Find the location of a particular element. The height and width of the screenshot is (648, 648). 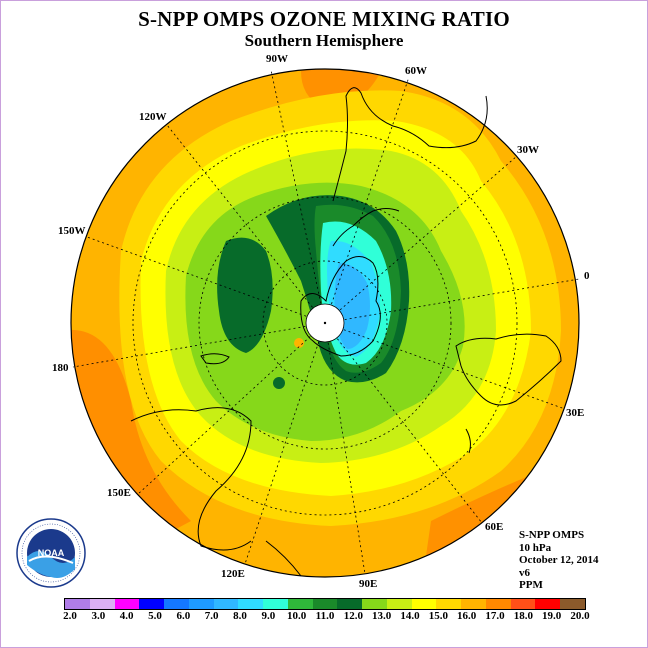

colorbar-tick-label: 7.0 is located at coordinates (211, 616).